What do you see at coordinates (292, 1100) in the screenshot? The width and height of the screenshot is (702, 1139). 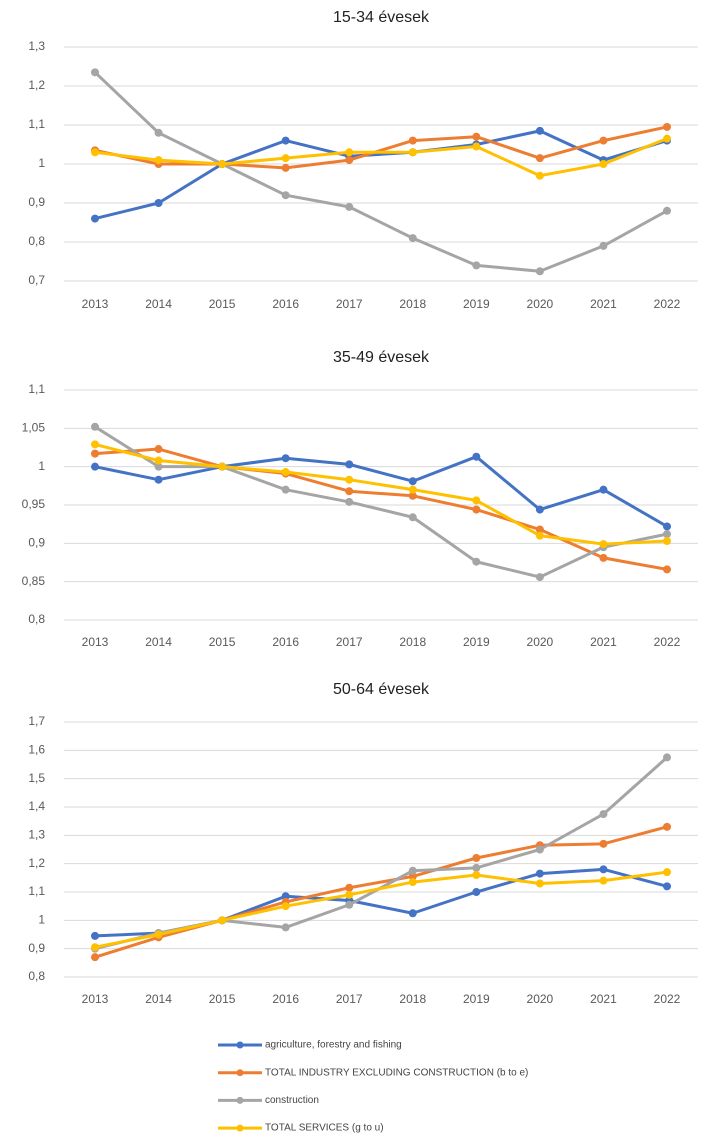 I see `legend-label: construction` at bounding box center [292, 1100].